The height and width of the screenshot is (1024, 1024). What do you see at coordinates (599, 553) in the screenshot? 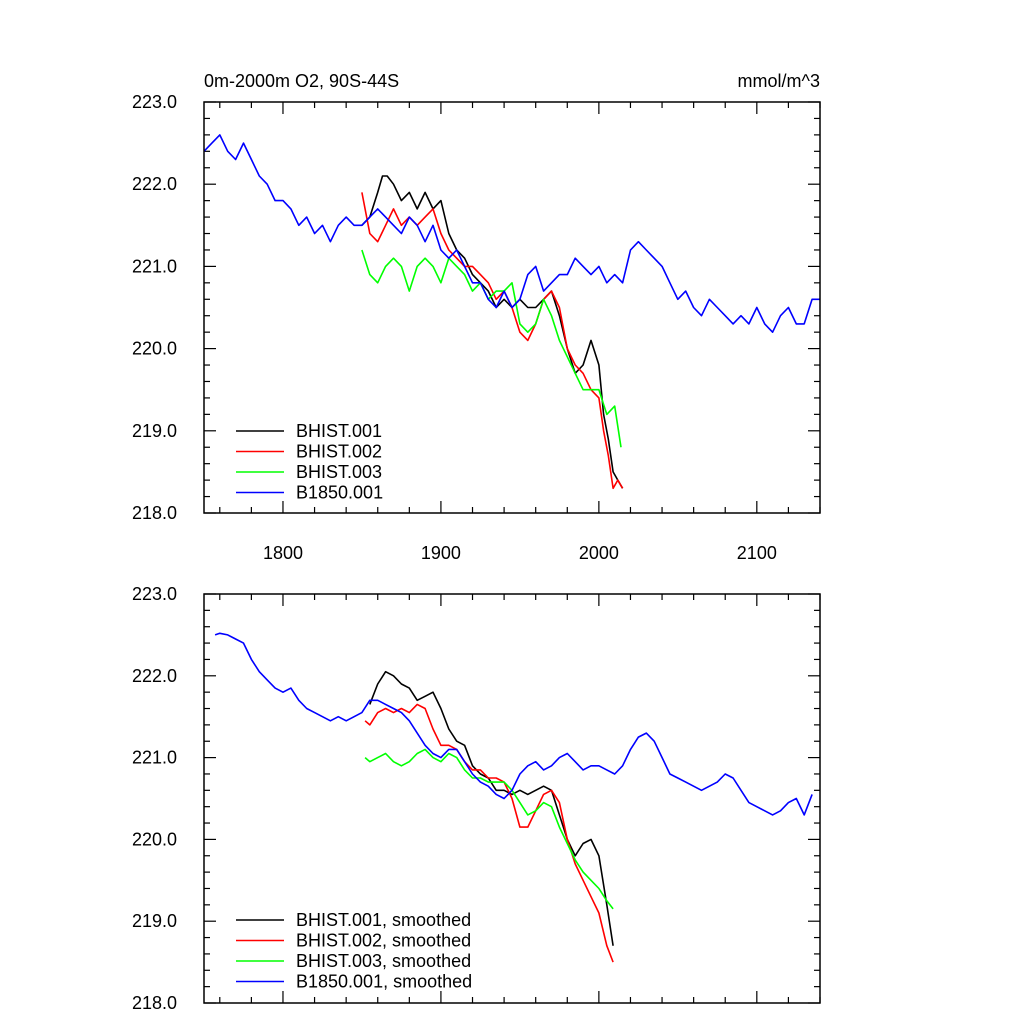
I see `x-tick-label: 2000` at bounding box center [599, 553].